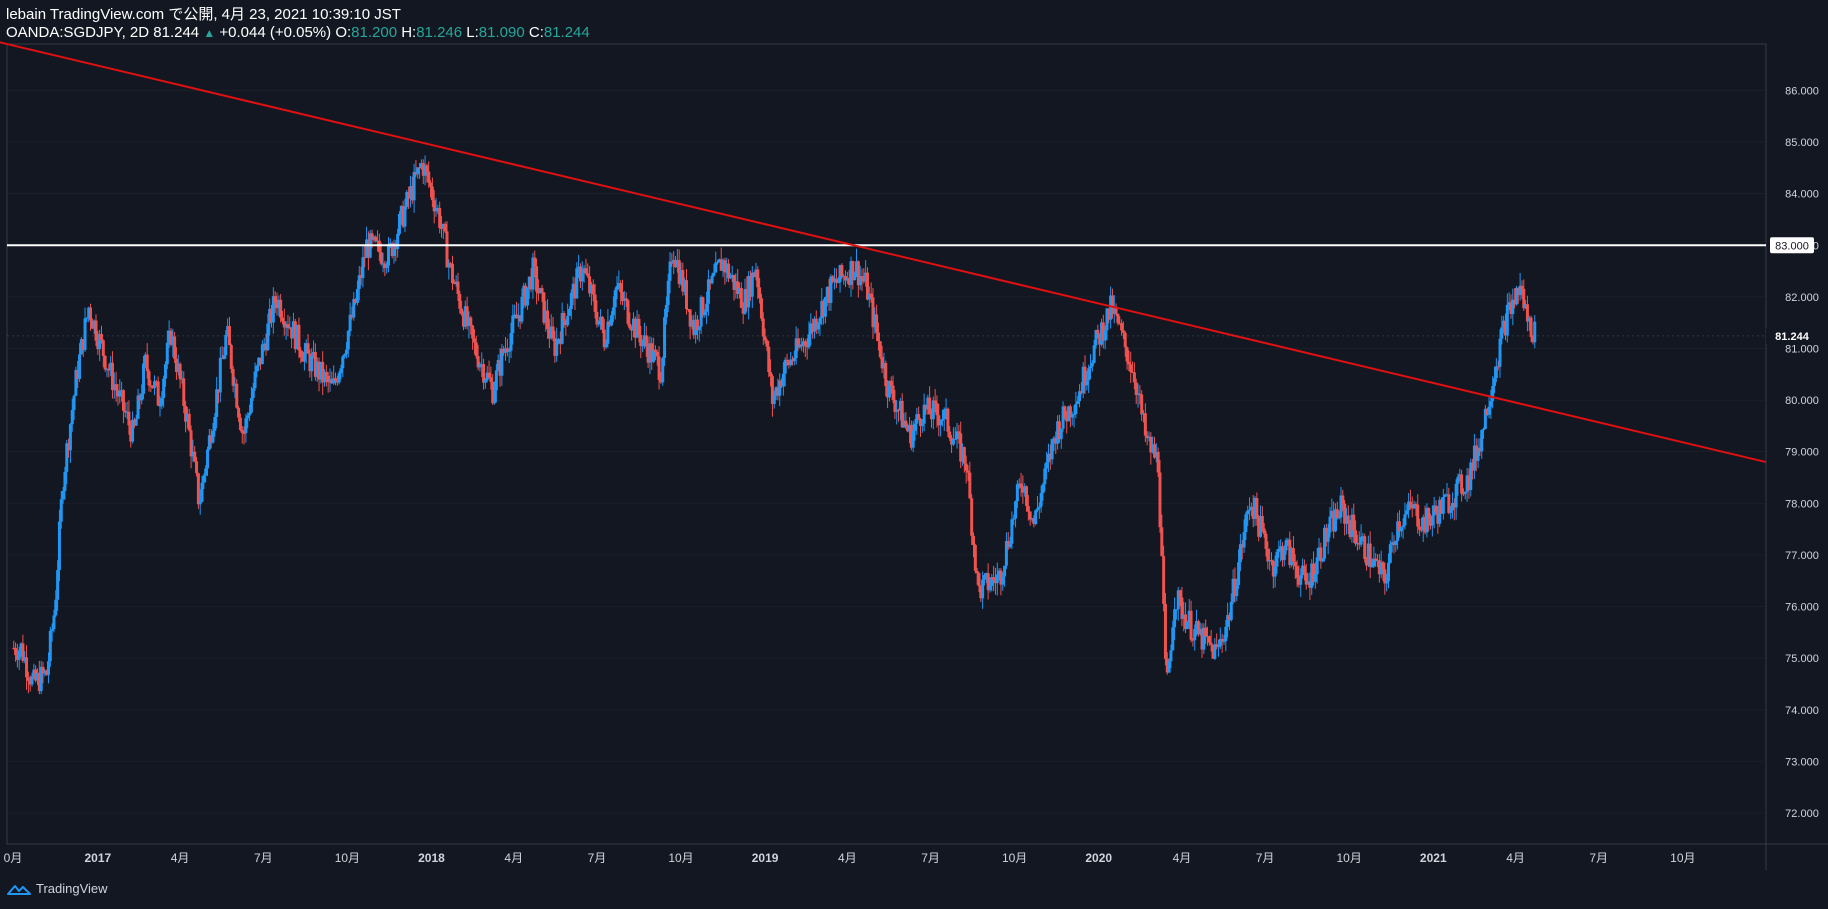  Describe the element at coordinates (501, 32) in the screenshot. I see `low-value: 81.090` at that location.